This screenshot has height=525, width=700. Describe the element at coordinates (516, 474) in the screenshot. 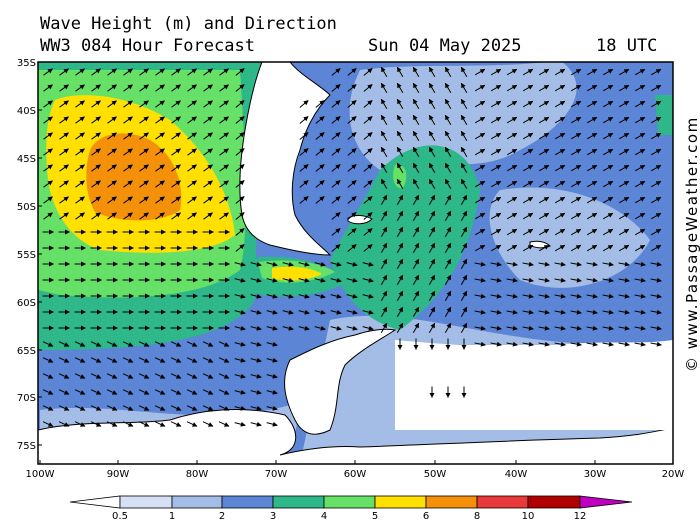

I see `lon-label: 40W` at that location.